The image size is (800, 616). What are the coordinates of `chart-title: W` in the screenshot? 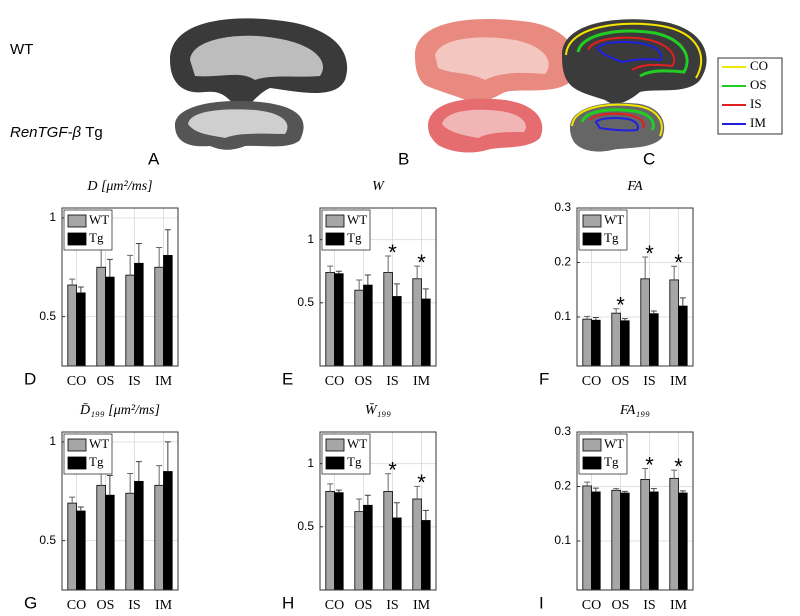 It's located at (378, 186).